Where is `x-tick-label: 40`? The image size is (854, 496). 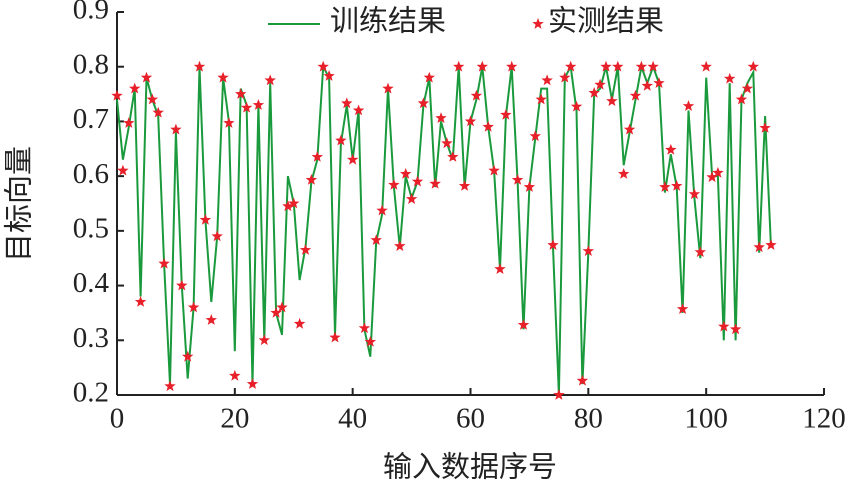 x-tick-label: 40 is located at coordinates (352, 419).